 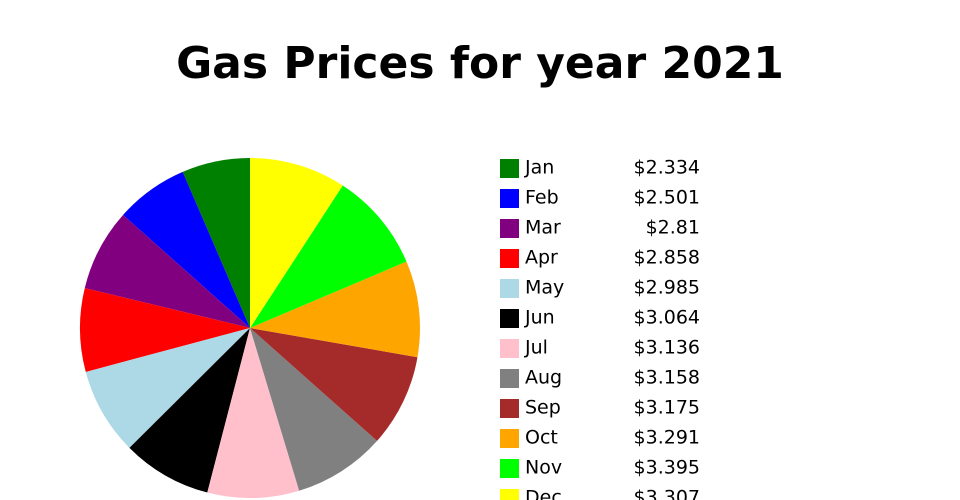 What do you see at coordinates (667, 288) in the screenshot?
I see `value-label: $2.985` at bounding box center [667, 288].